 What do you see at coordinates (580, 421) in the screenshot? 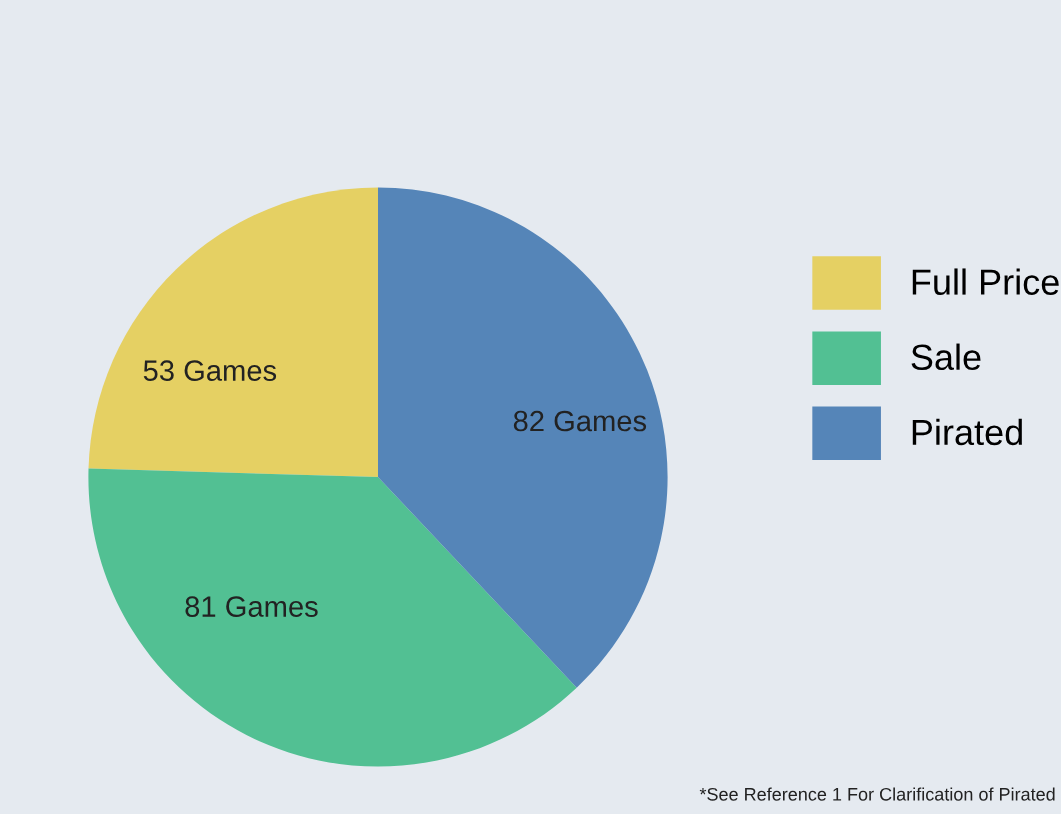
I see `data-label: 82 Games` at bounding box center [580, 421].